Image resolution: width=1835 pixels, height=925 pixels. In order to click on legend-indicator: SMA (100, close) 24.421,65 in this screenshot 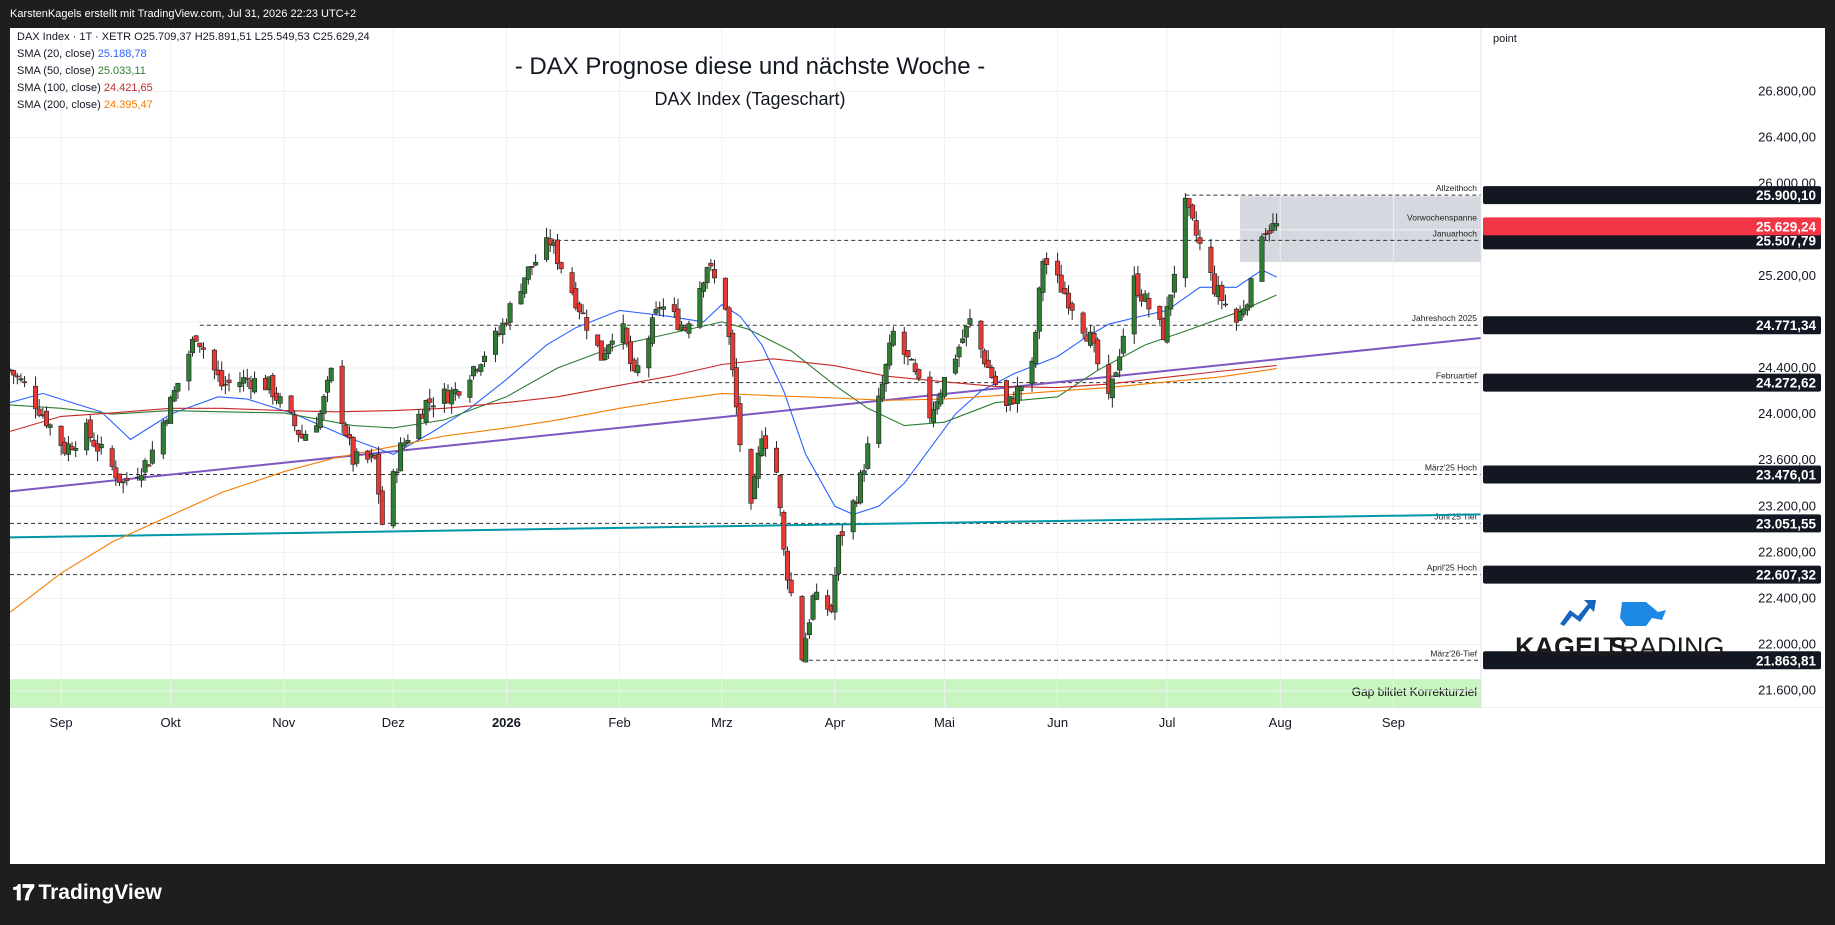, I will do `click(85, 88)`.